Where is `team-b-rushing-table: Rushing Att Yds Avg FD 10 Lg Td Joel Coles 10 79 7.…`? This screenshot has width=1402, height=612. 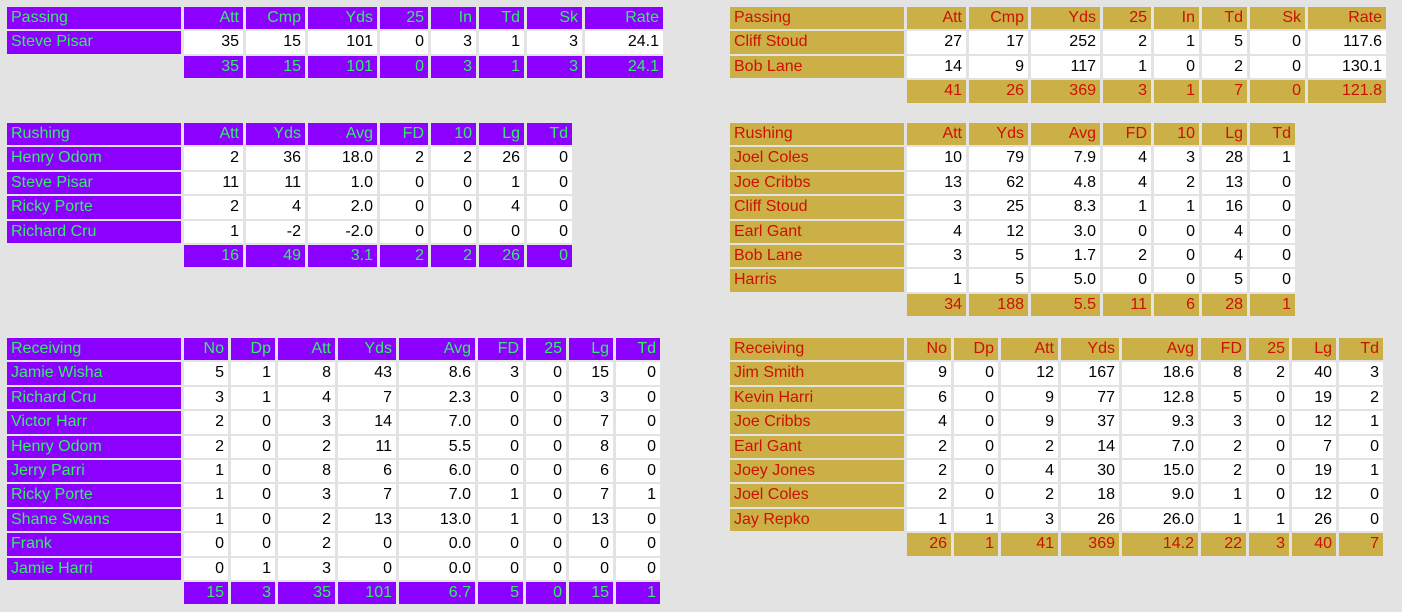 team-b-rushing-table: Rushing Att Yds Avg FD 10 Lg Td Joel Coles 10 79 7.… is located at coordinates (1012, 220).